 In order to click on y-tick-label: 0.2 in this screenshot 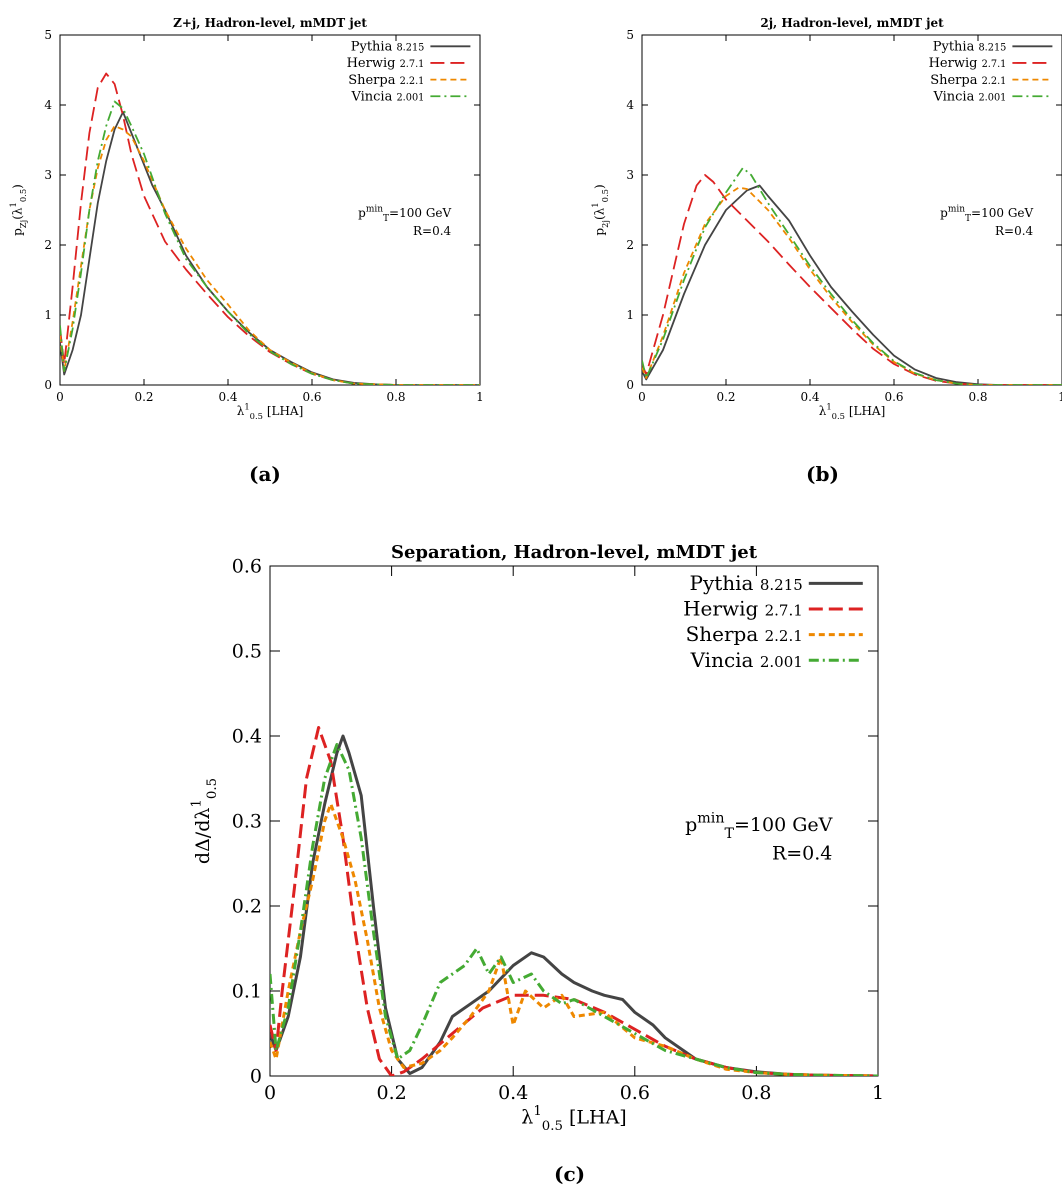, I will do `click(247, 907)`.